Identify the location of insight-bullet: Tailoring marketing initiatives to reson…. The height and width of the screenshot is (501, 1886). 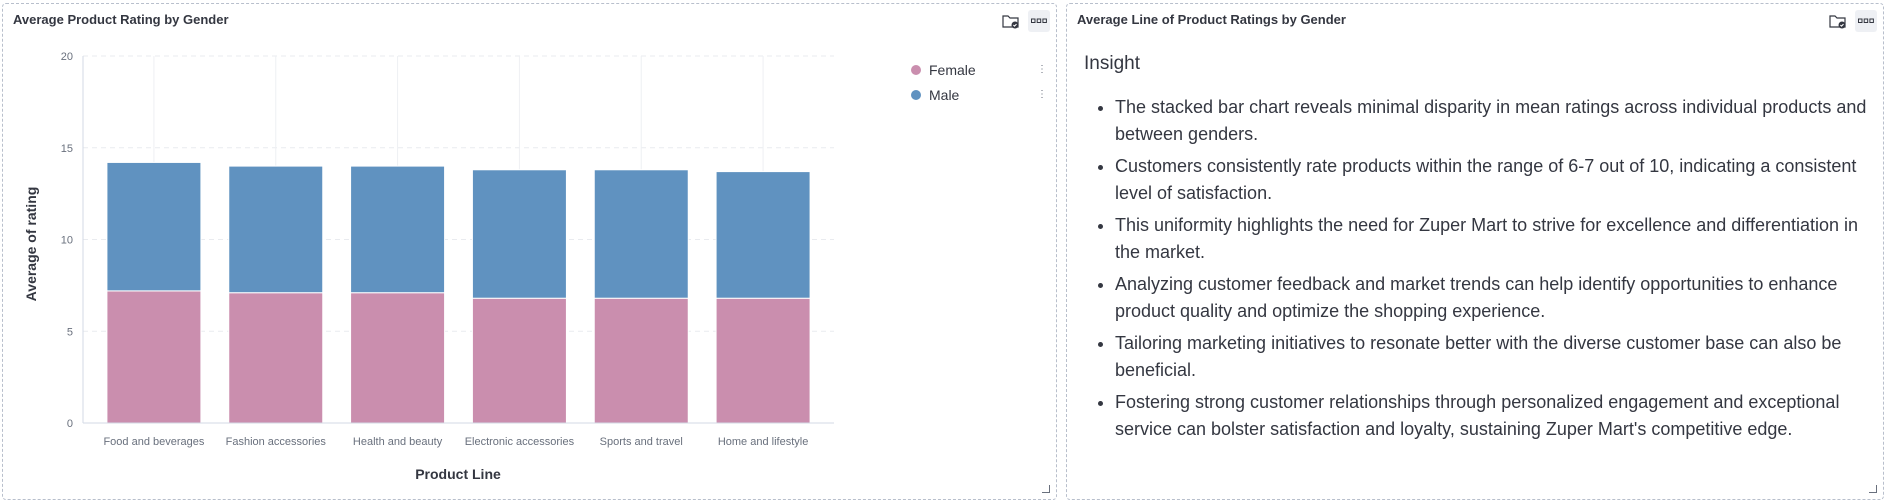
(1495, 357).